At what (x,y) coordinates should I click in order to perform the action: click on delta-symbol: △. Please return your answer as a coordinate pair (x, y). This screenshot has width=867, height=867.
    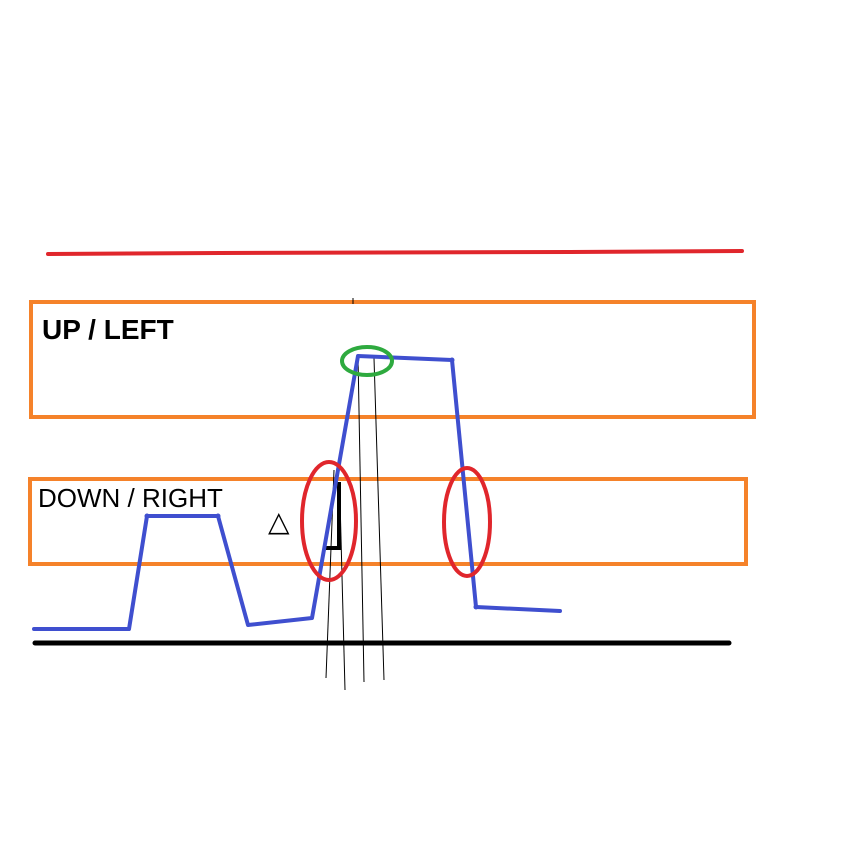
    Looking at the image, I should click on (279, 521).